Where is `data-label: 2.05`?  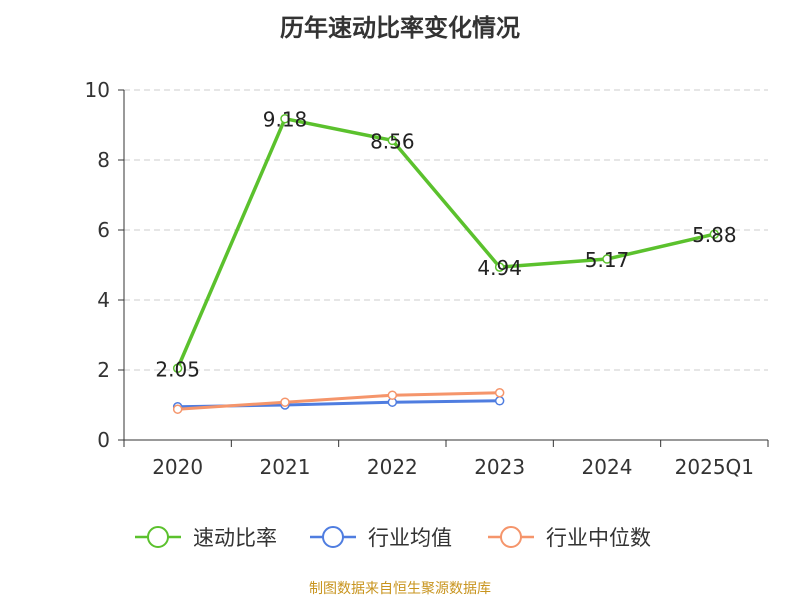 data-label: 2.05 is located at coordinates (177, 369).